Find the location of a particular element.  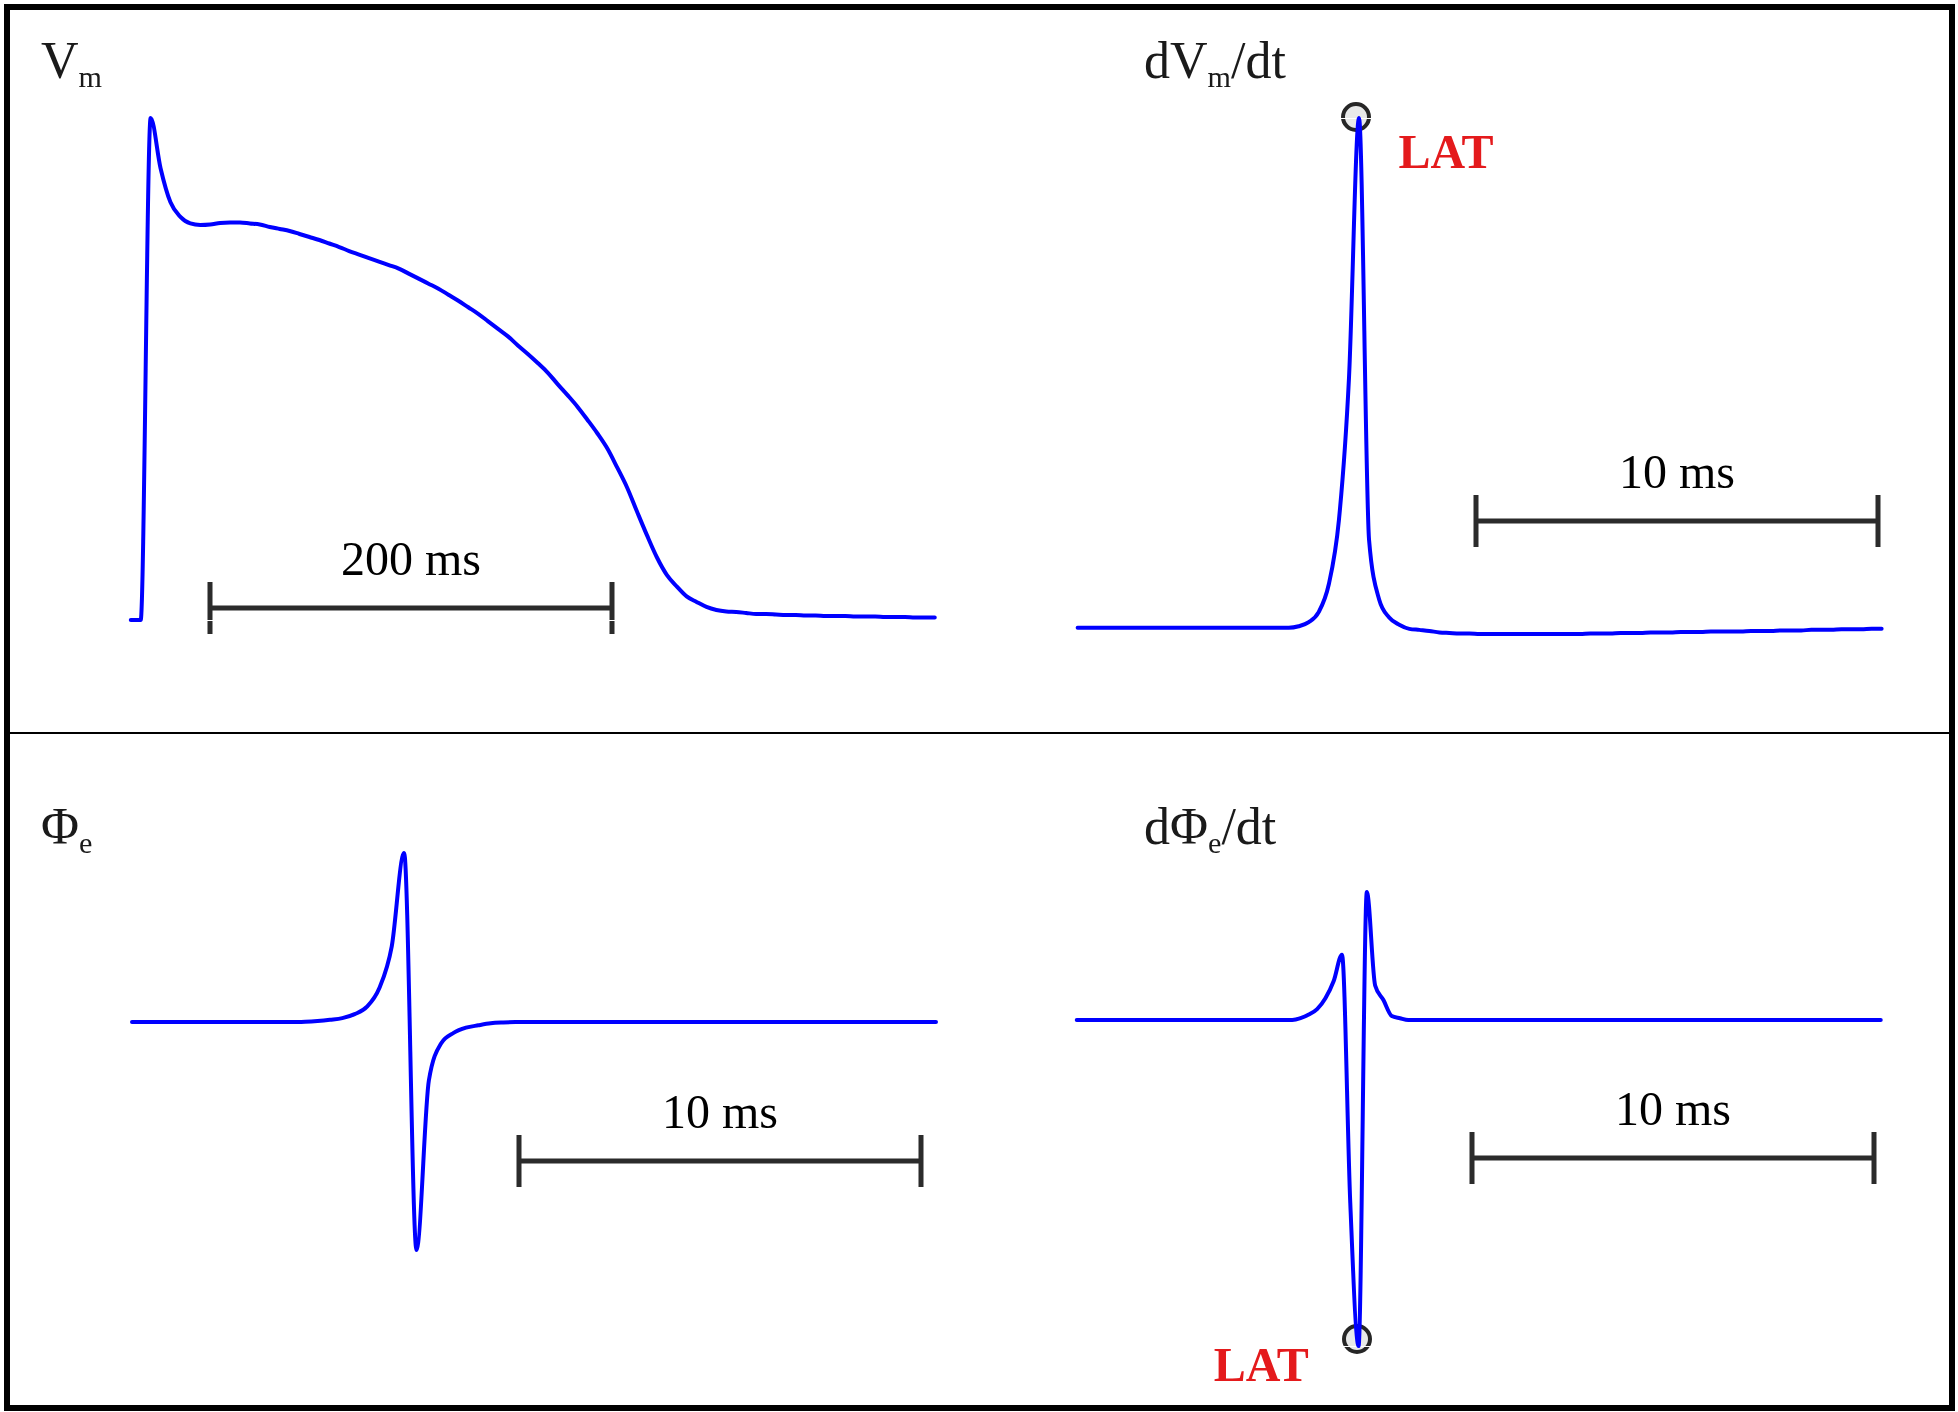

chart-title: V$_{m}$ is located at coordinates (72, 62).